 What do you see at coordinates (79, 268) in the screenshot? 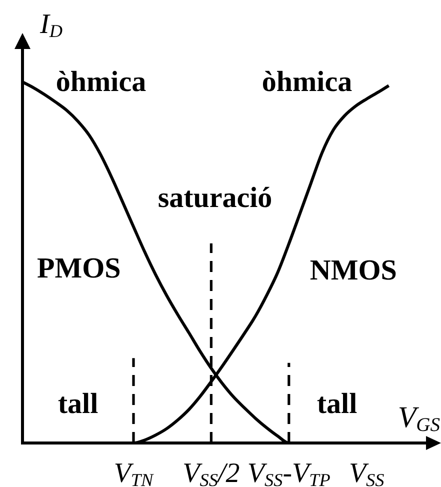
I see `series-label: PMOS` at bounding box center [79, 268].